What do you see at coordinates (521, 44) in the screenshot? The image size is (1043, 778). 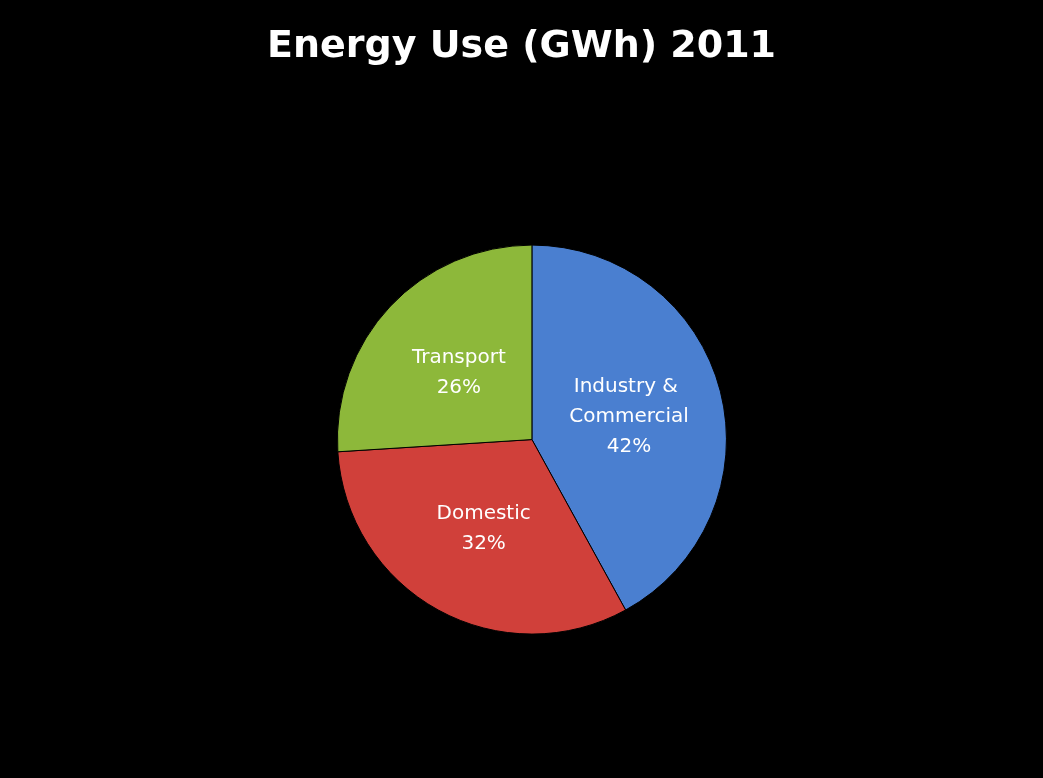 I see `chart-title: Energy Use (GWh) 2011` at bounding box center [521, 44].